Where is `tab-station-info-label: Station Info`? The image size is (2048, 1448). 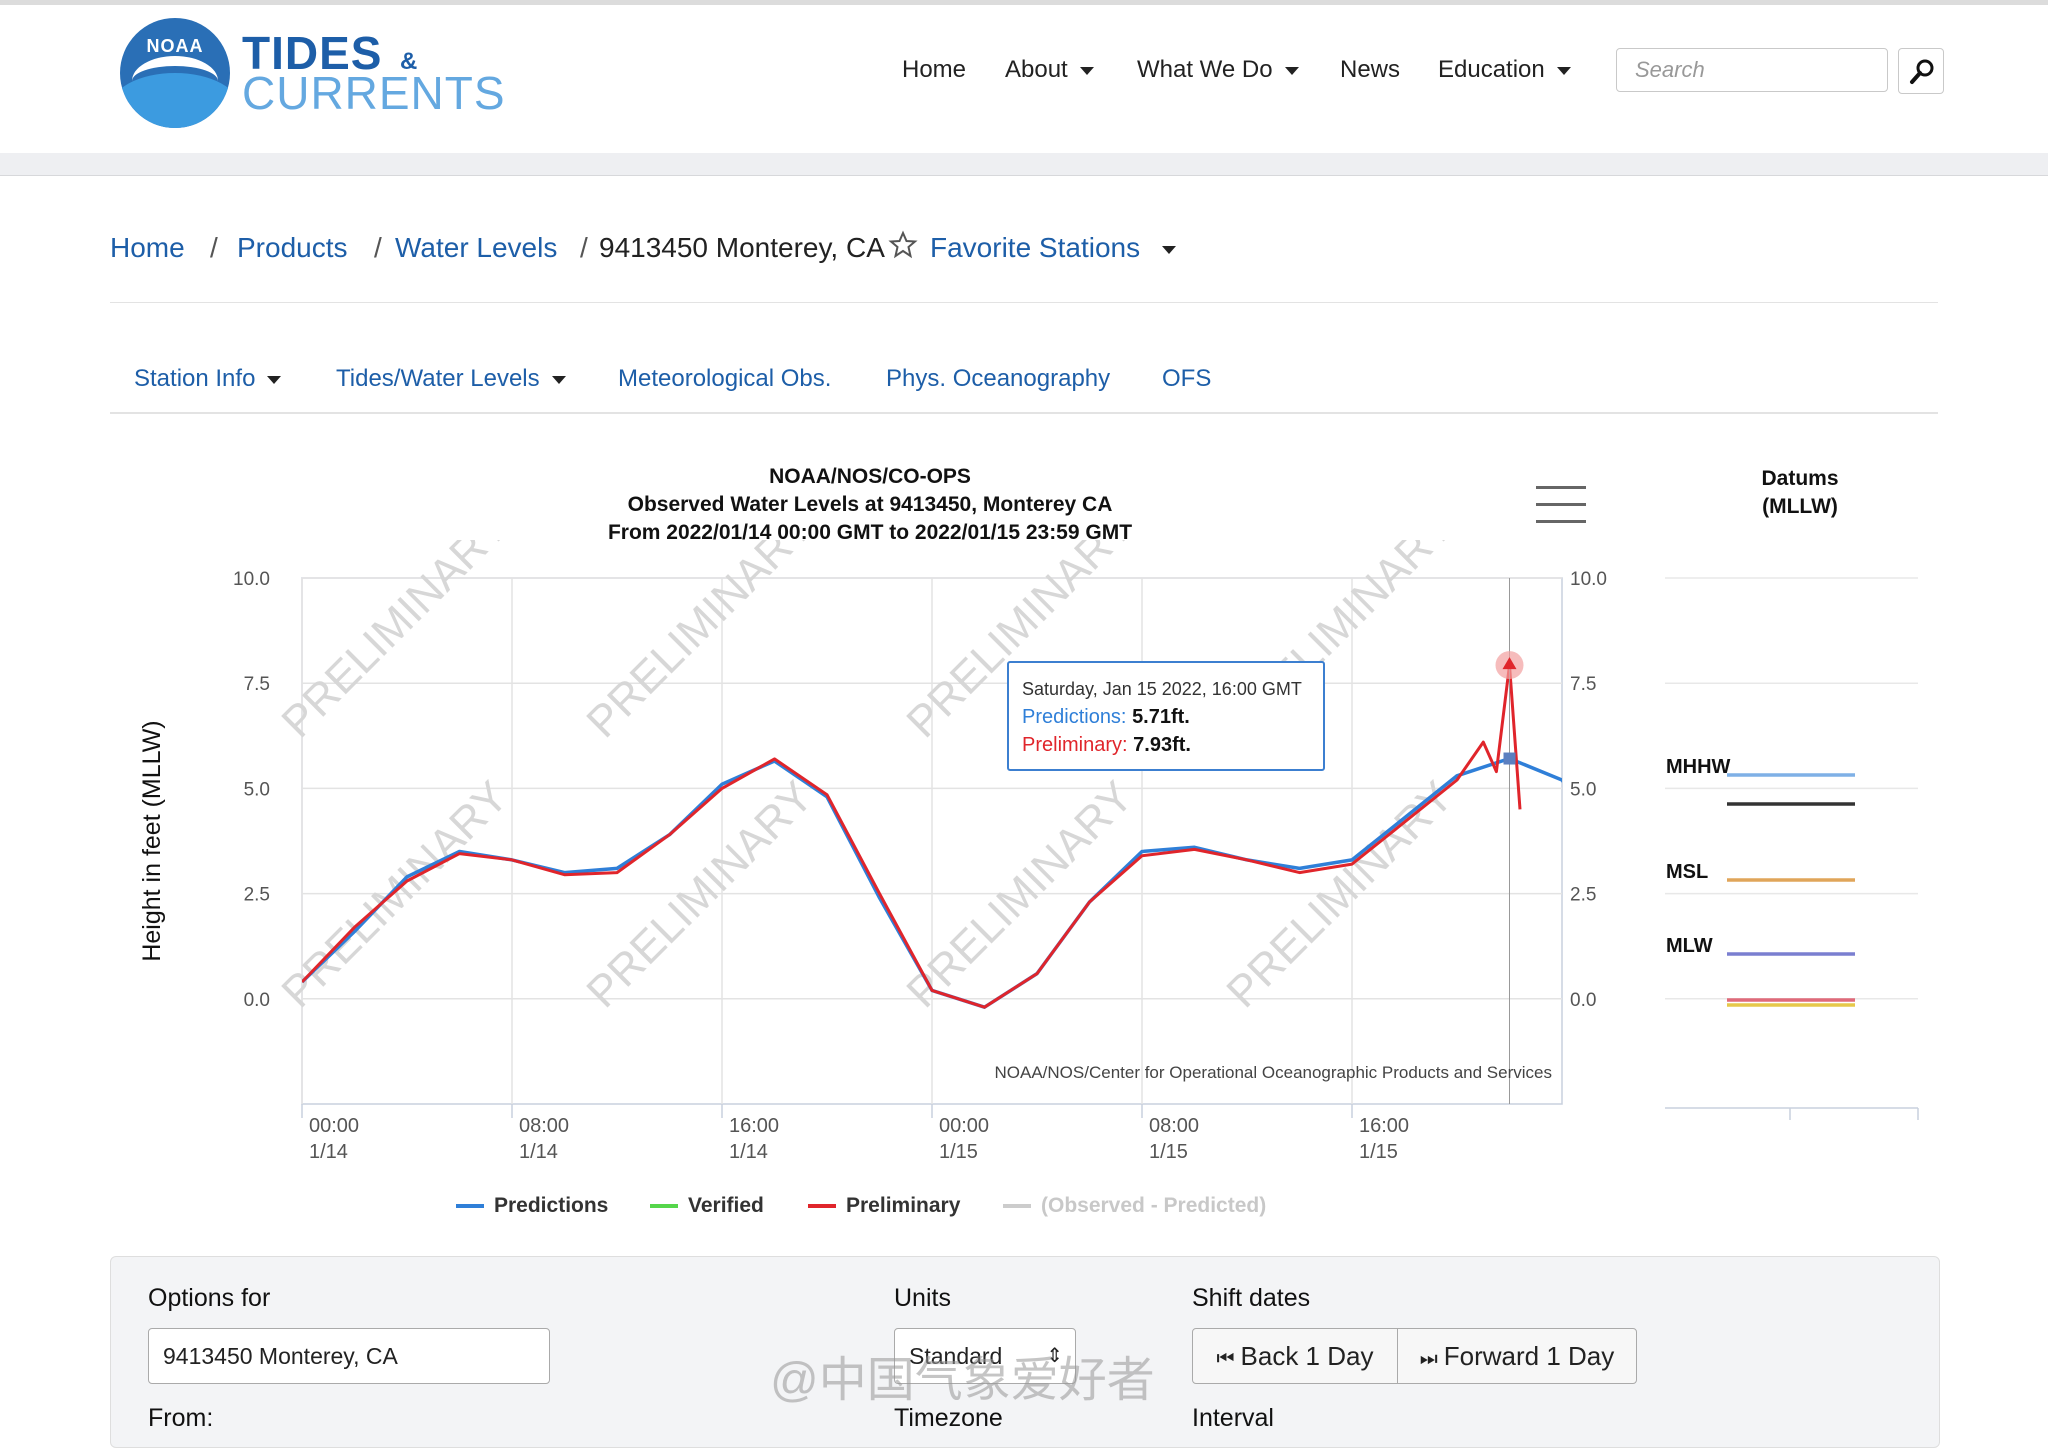
tab-station-info-label: Station Info is located at coordinates (195, 378).